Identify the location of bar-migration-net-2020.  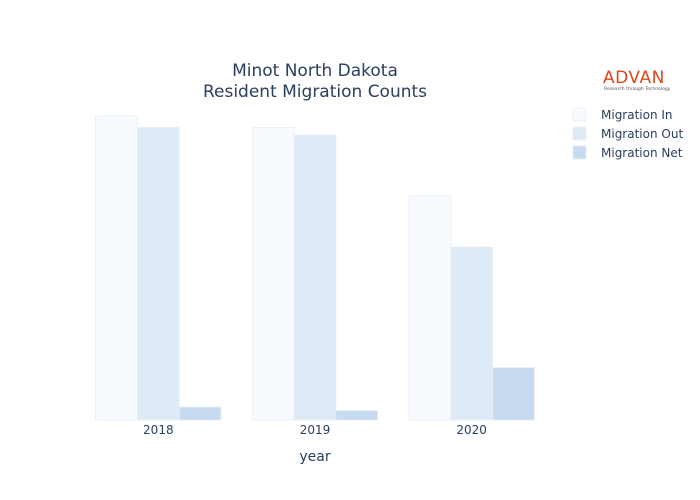
(513, 394).